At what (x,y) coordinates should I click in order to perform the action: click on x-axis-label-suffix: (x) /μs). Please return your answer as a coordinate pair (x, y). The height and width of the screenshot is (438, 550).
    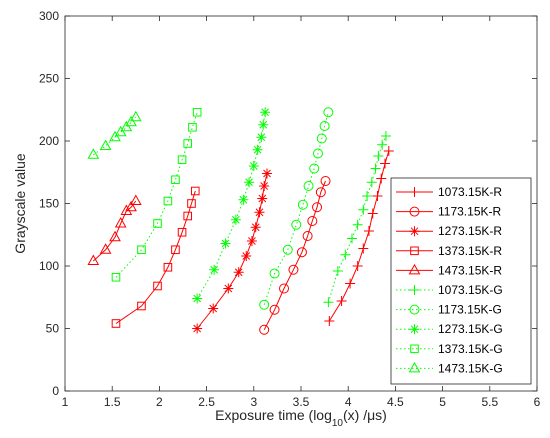
    Looking at the image, I should click on (365, 415).